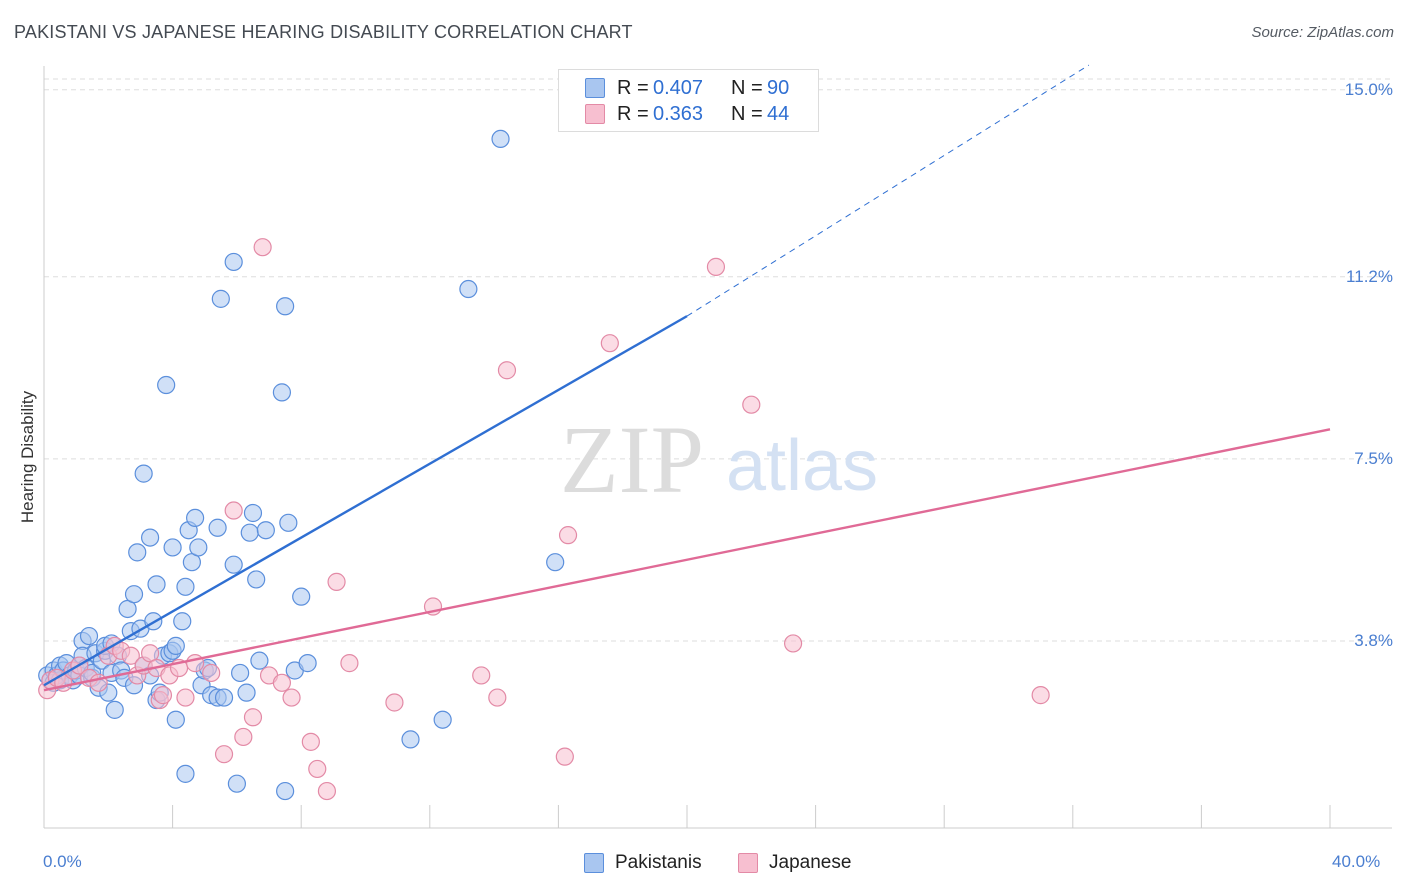  I want to click on n-value: 44, so click(778, 113).